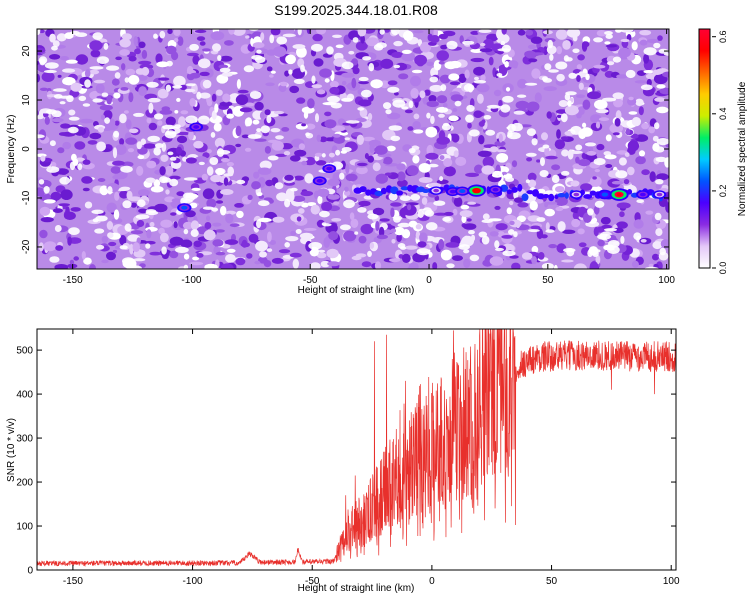  I want to click on bottom-y-tick-label: 300, so click(24, 439).